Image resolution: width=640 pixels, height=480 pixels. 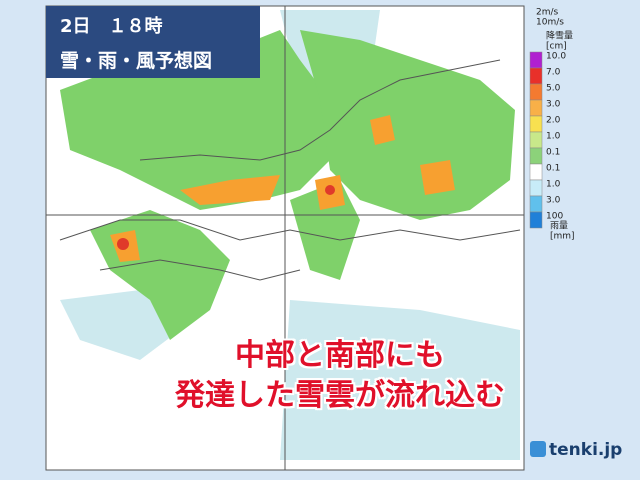 What do you see at coordinates (136, 61) in the screenshot?
I see `title: 雪・雨・風予想図` at bounding box center [136, 61].